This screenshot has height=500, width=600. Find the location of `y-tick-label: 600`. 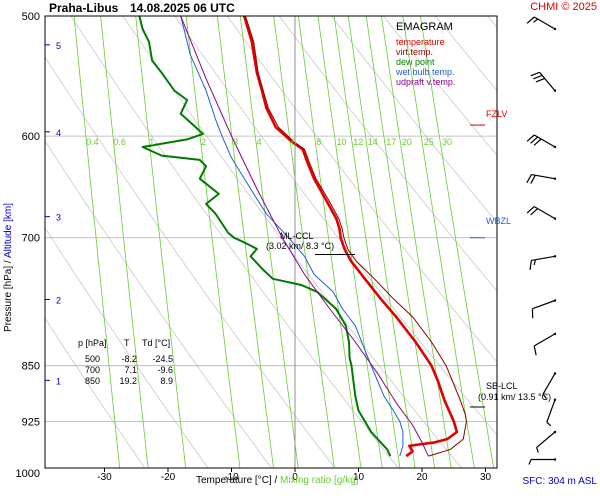

y-tick-label: 600 is located at coordinates (31, 137).